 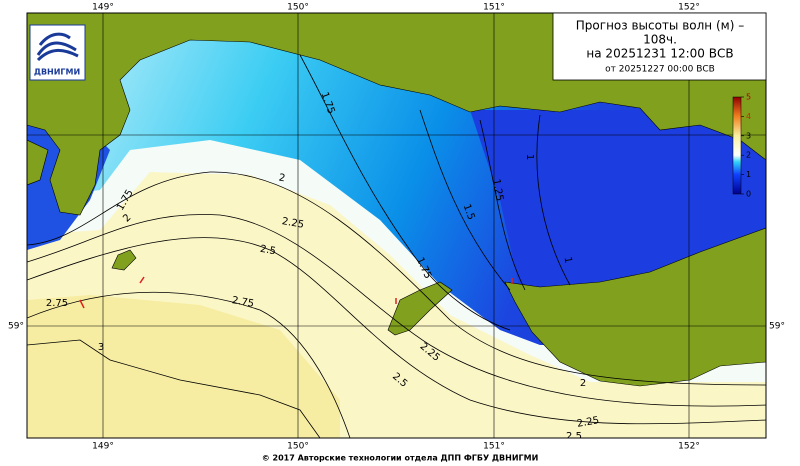 What do you see at coordinates (660, 26) in the screenshot?
I see `title-line: Прогноз высоты волн (м) –` at bounding box center [660, 26].